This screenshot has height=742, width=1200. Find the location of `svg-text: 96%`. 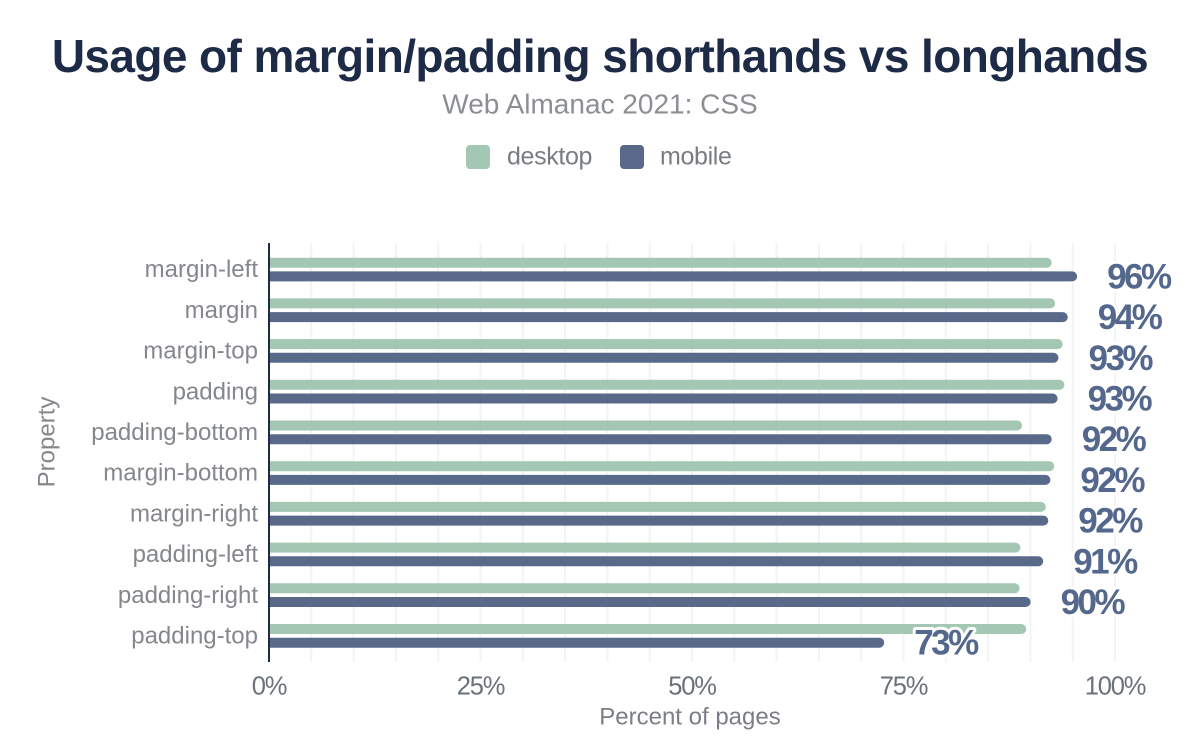

svg-text: 96% is located at coordinates (1139, 276).